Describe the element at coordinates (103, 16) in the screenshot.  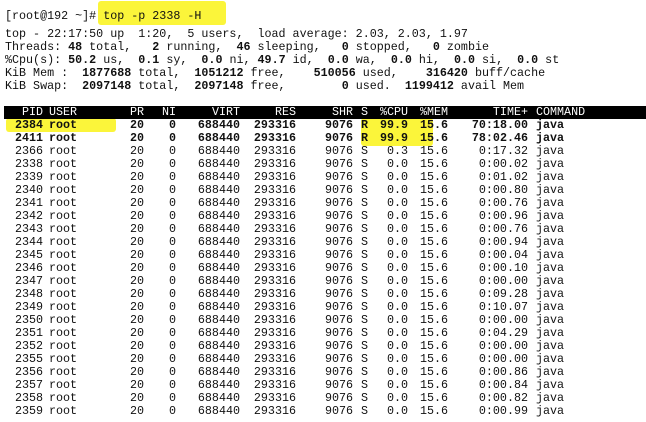
I see `command-line: [root@192 ~]# top -p 2338 -H` at that location.